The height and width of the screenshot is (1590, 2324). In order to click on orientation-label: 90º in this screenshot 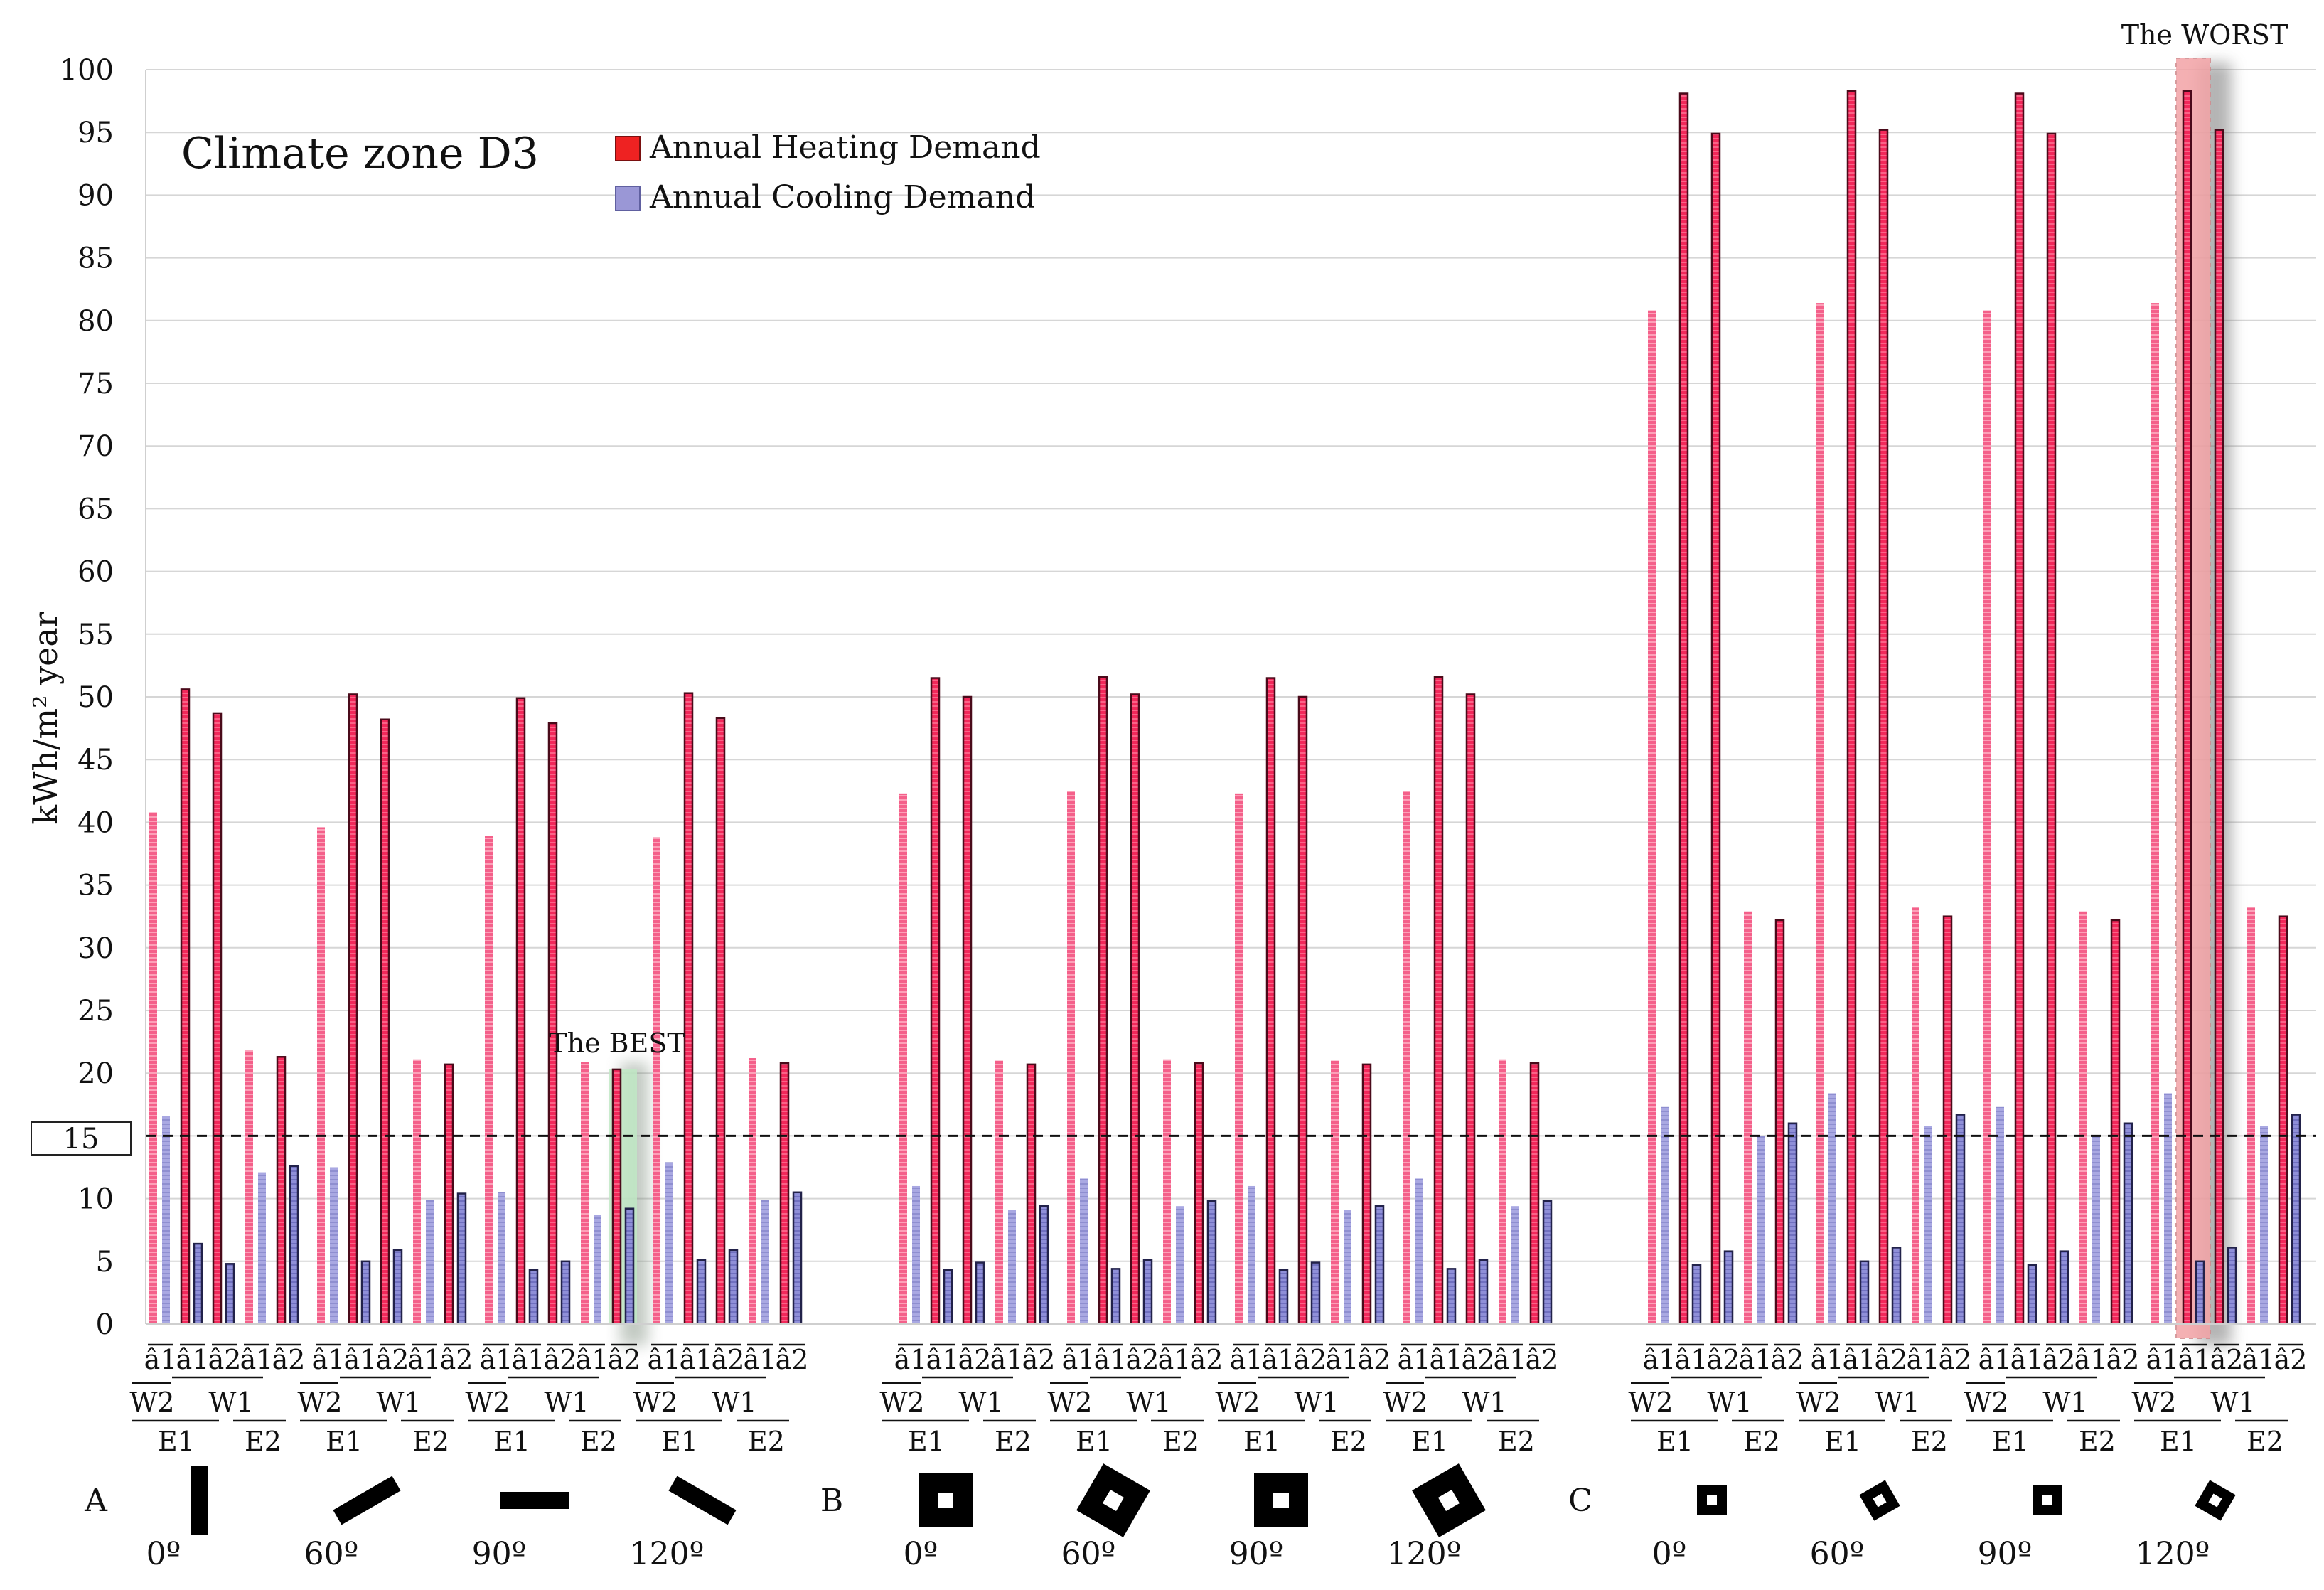, I will do `click(499, 1554)`.